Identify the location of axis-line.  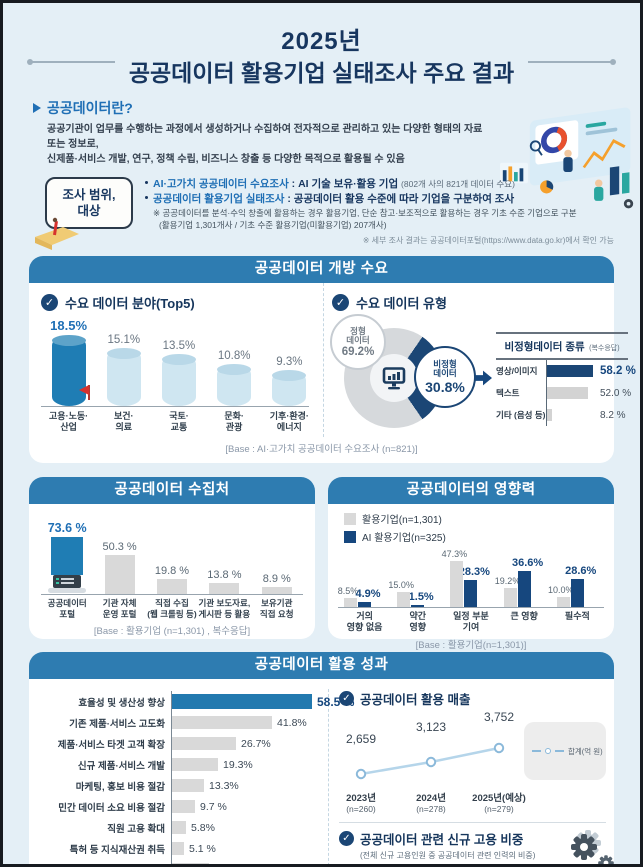
(175, 406).